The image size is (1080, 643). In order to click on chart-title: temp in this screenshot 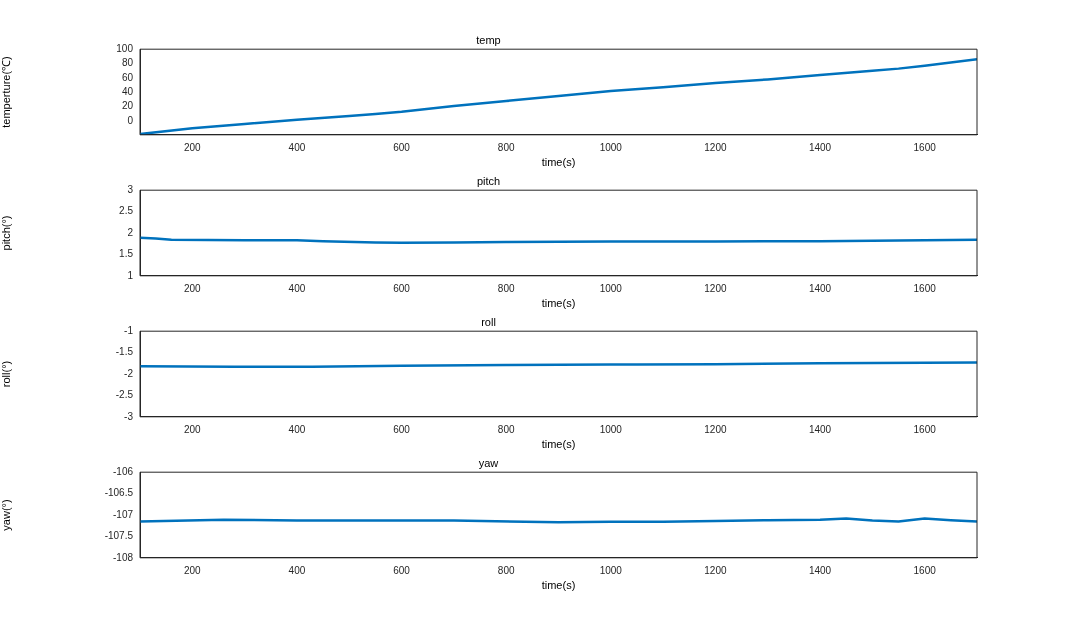, I will do `click(488, 39)`.